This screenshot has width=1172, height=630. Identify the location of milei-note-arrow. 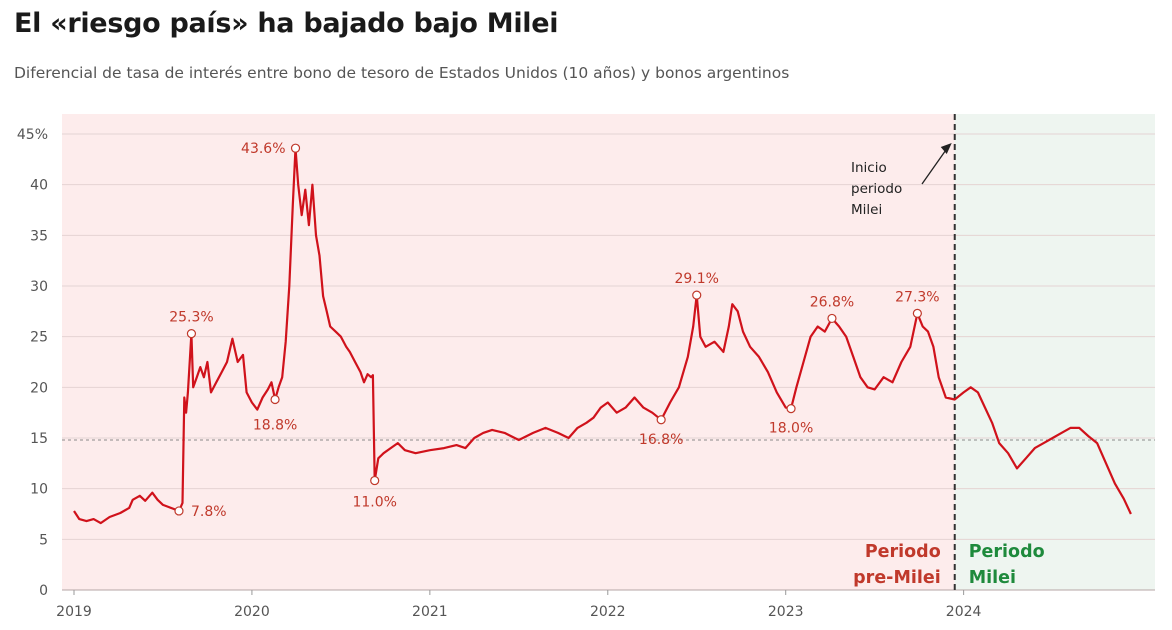
(935, 165).